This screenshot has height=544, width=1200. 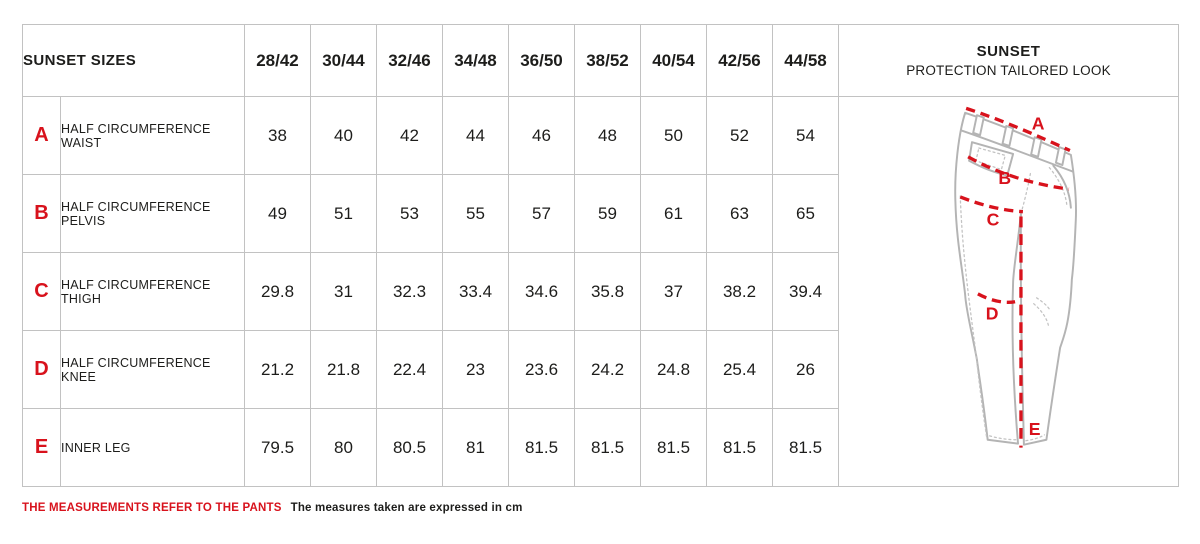 I want to click on cell-value: 61, so click(x=673, y=213).